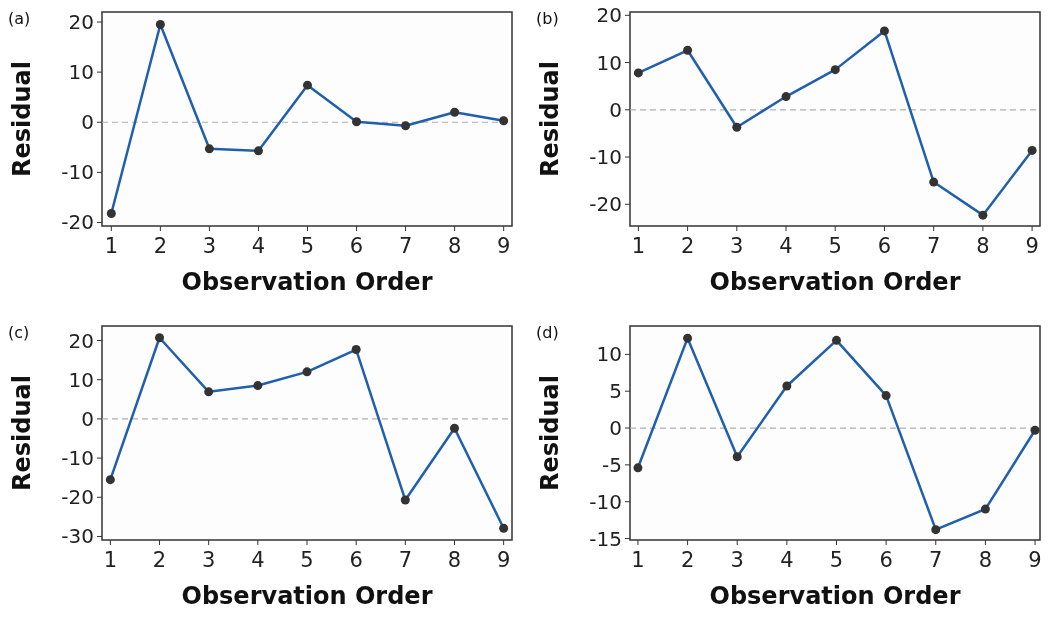 This screenshot has width=1056, height=629. I want to click on y-tick-label: -5, so click(612, 464).